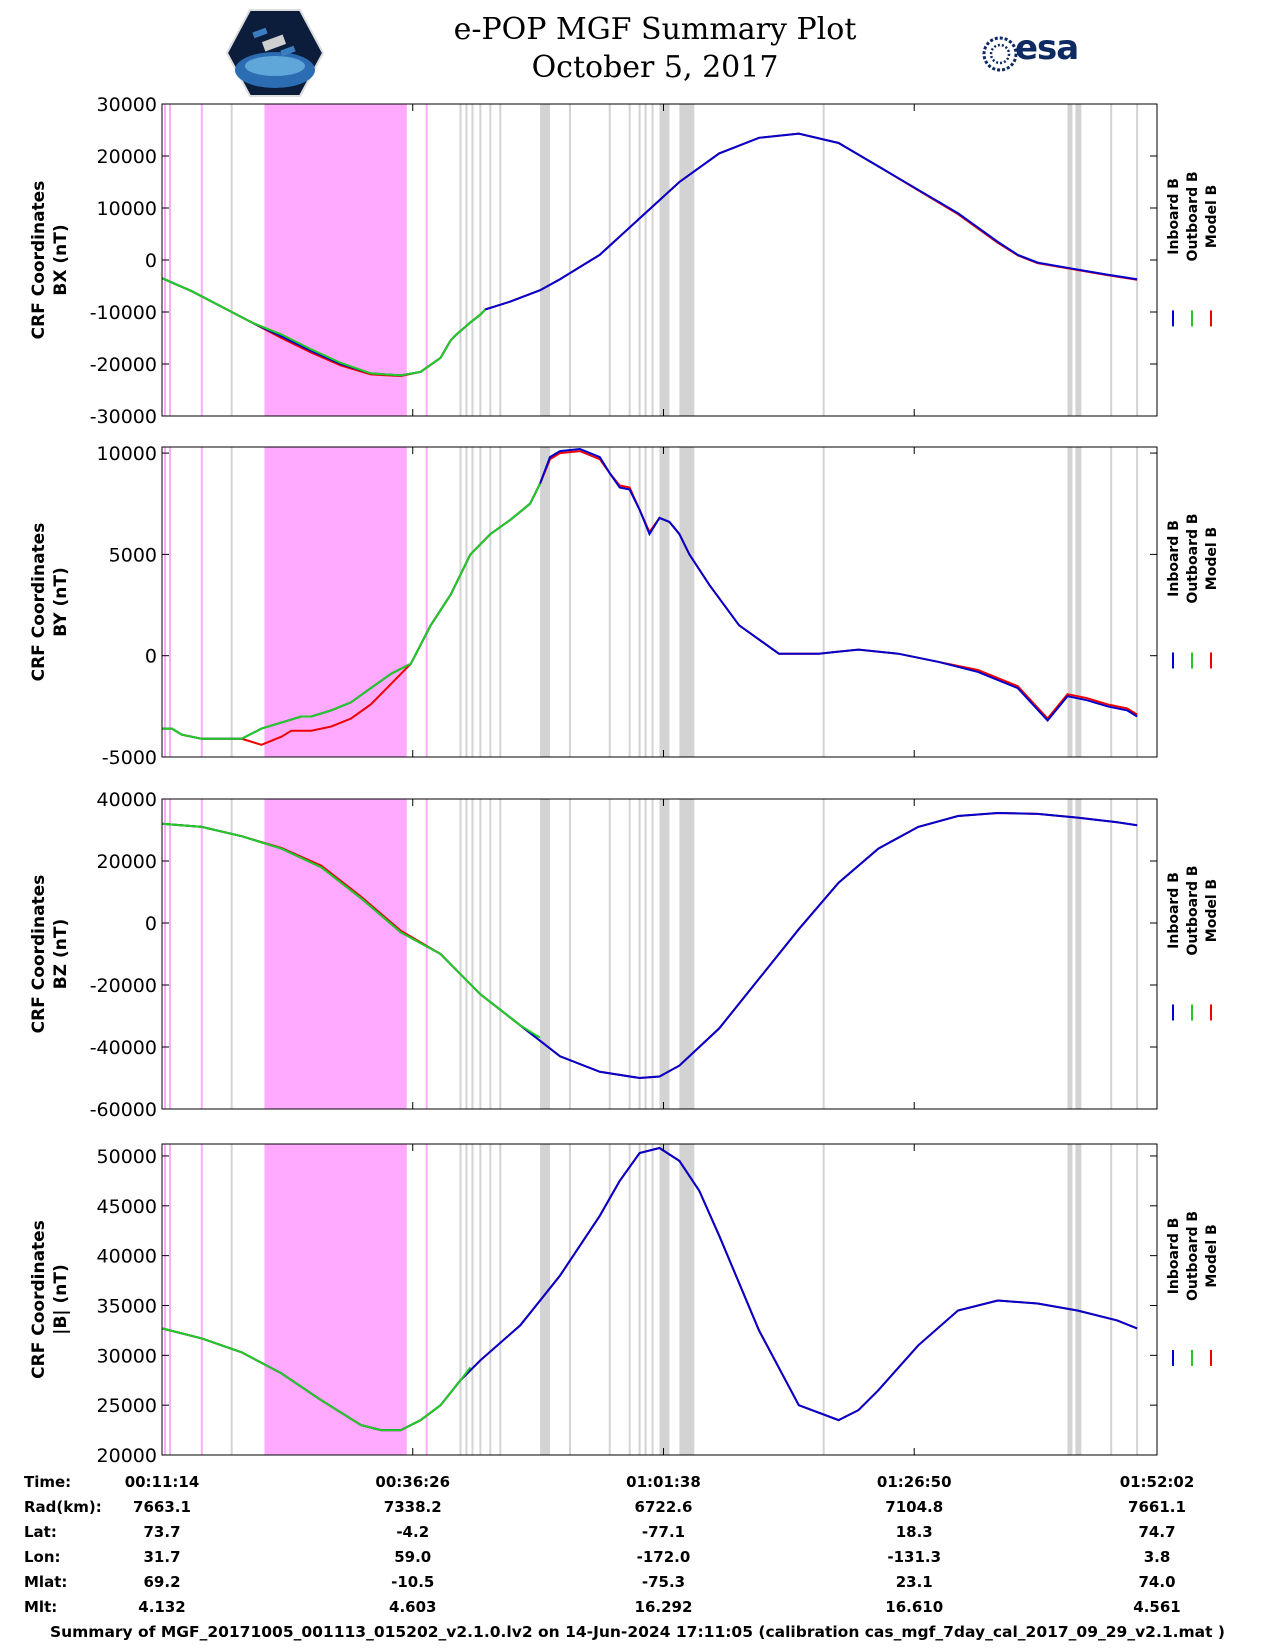 Image resolution: width=1275 pixels, height=1650 pixels. I want to click on info-cell: 59.0, so click(413, 1557).